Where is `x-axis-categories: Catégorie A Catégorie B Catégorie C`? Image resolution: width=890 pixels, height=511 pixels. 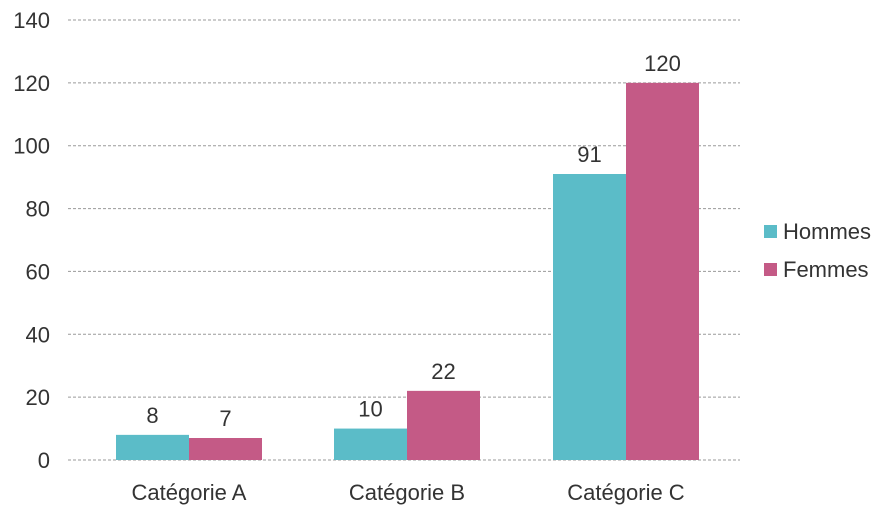 x-axis-categories: Catégorie A Catégorie B Catégorie C is located at coordinates (408, 492).